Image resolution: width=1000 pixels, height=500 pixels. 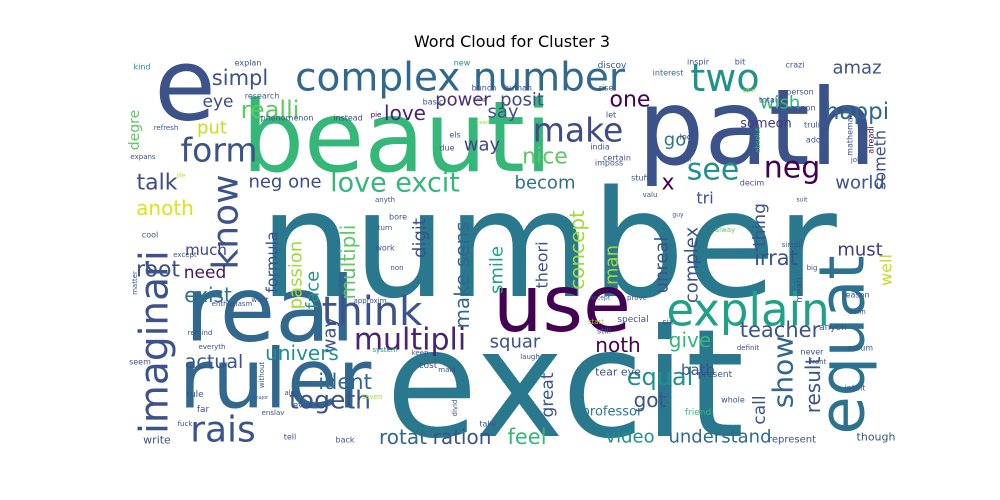 What do you see at coordinates (290, 437) in the screenshot?
I see `word: tell` at bounding box center [290, 437].